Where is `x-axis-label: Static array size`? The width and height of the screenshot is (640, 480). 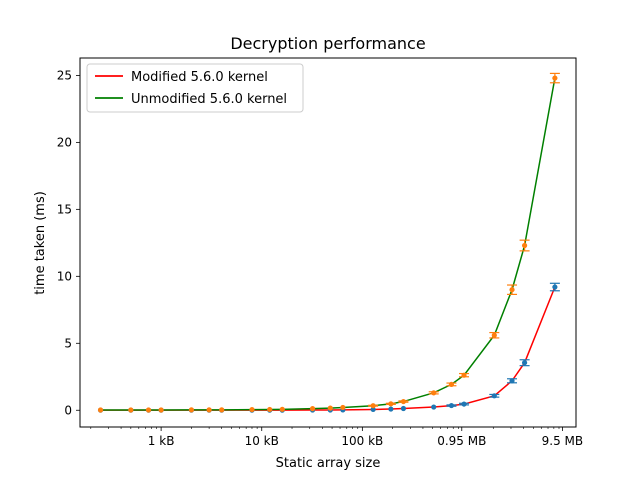 x-axis-label: Static array size is located at coordinates (328, 463).